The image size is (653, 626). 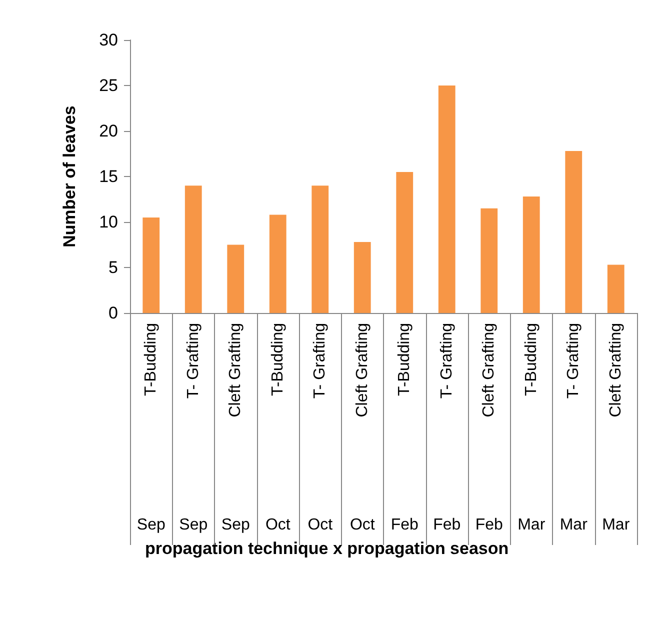 What do you see at coordinates (193, 428) in the screenshot?
I see `category-label: T- Grafting Sep` at bounding box center [193, 428].